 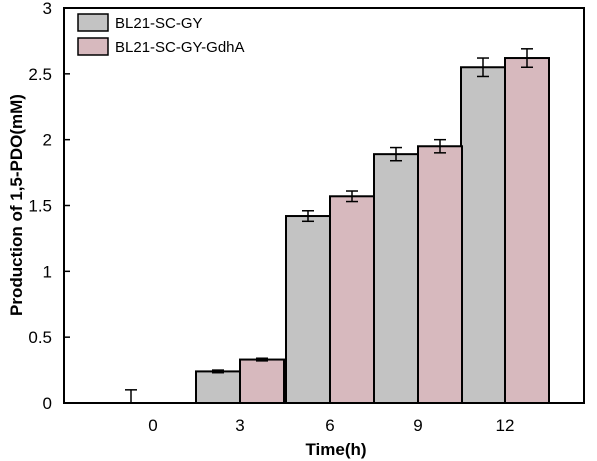 What do you see at coordinates (239, 425) in the screenshot?
I see `x-tick-label: 3` at bounding box center [239, 425].